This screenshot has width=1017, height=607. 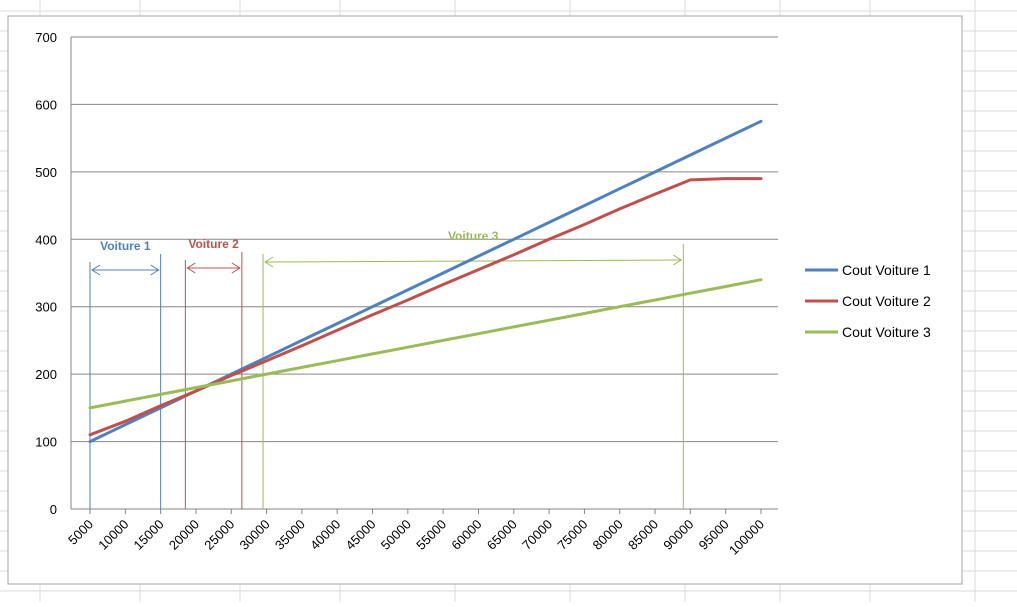 I want to click on legend-entry-1: Cout Voiture 1, so click(x=868, y=270).